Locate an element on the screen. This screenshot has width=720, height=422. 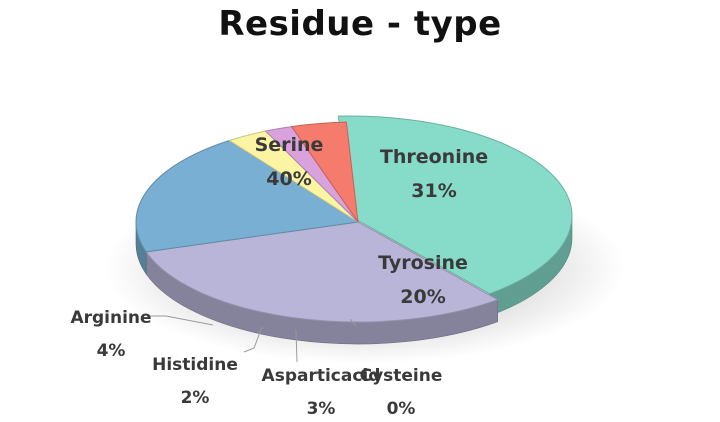
slice-label-asparticacid: Asparticacid is located at coordinates (321, 376).